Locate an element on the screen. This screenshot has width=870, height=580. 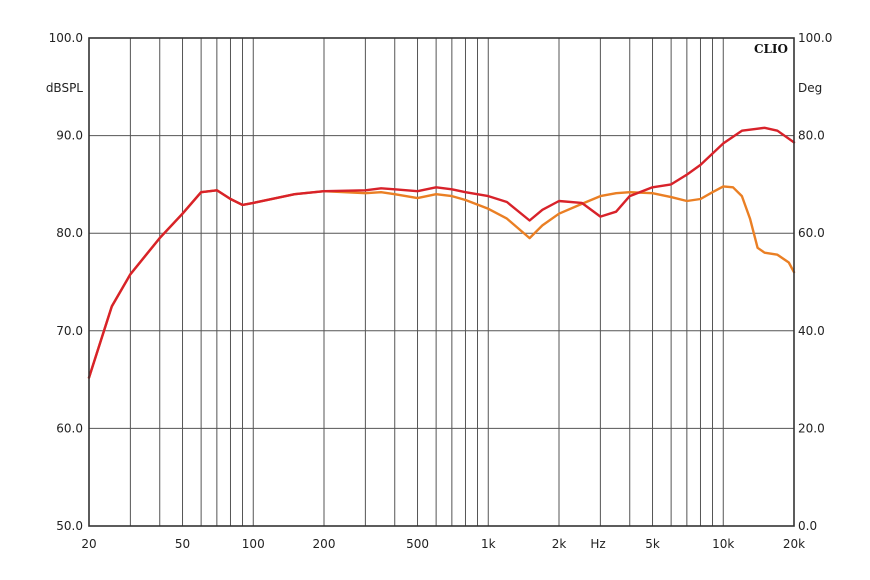
x-tick-label: 200 is located at coordinates (324, 544).